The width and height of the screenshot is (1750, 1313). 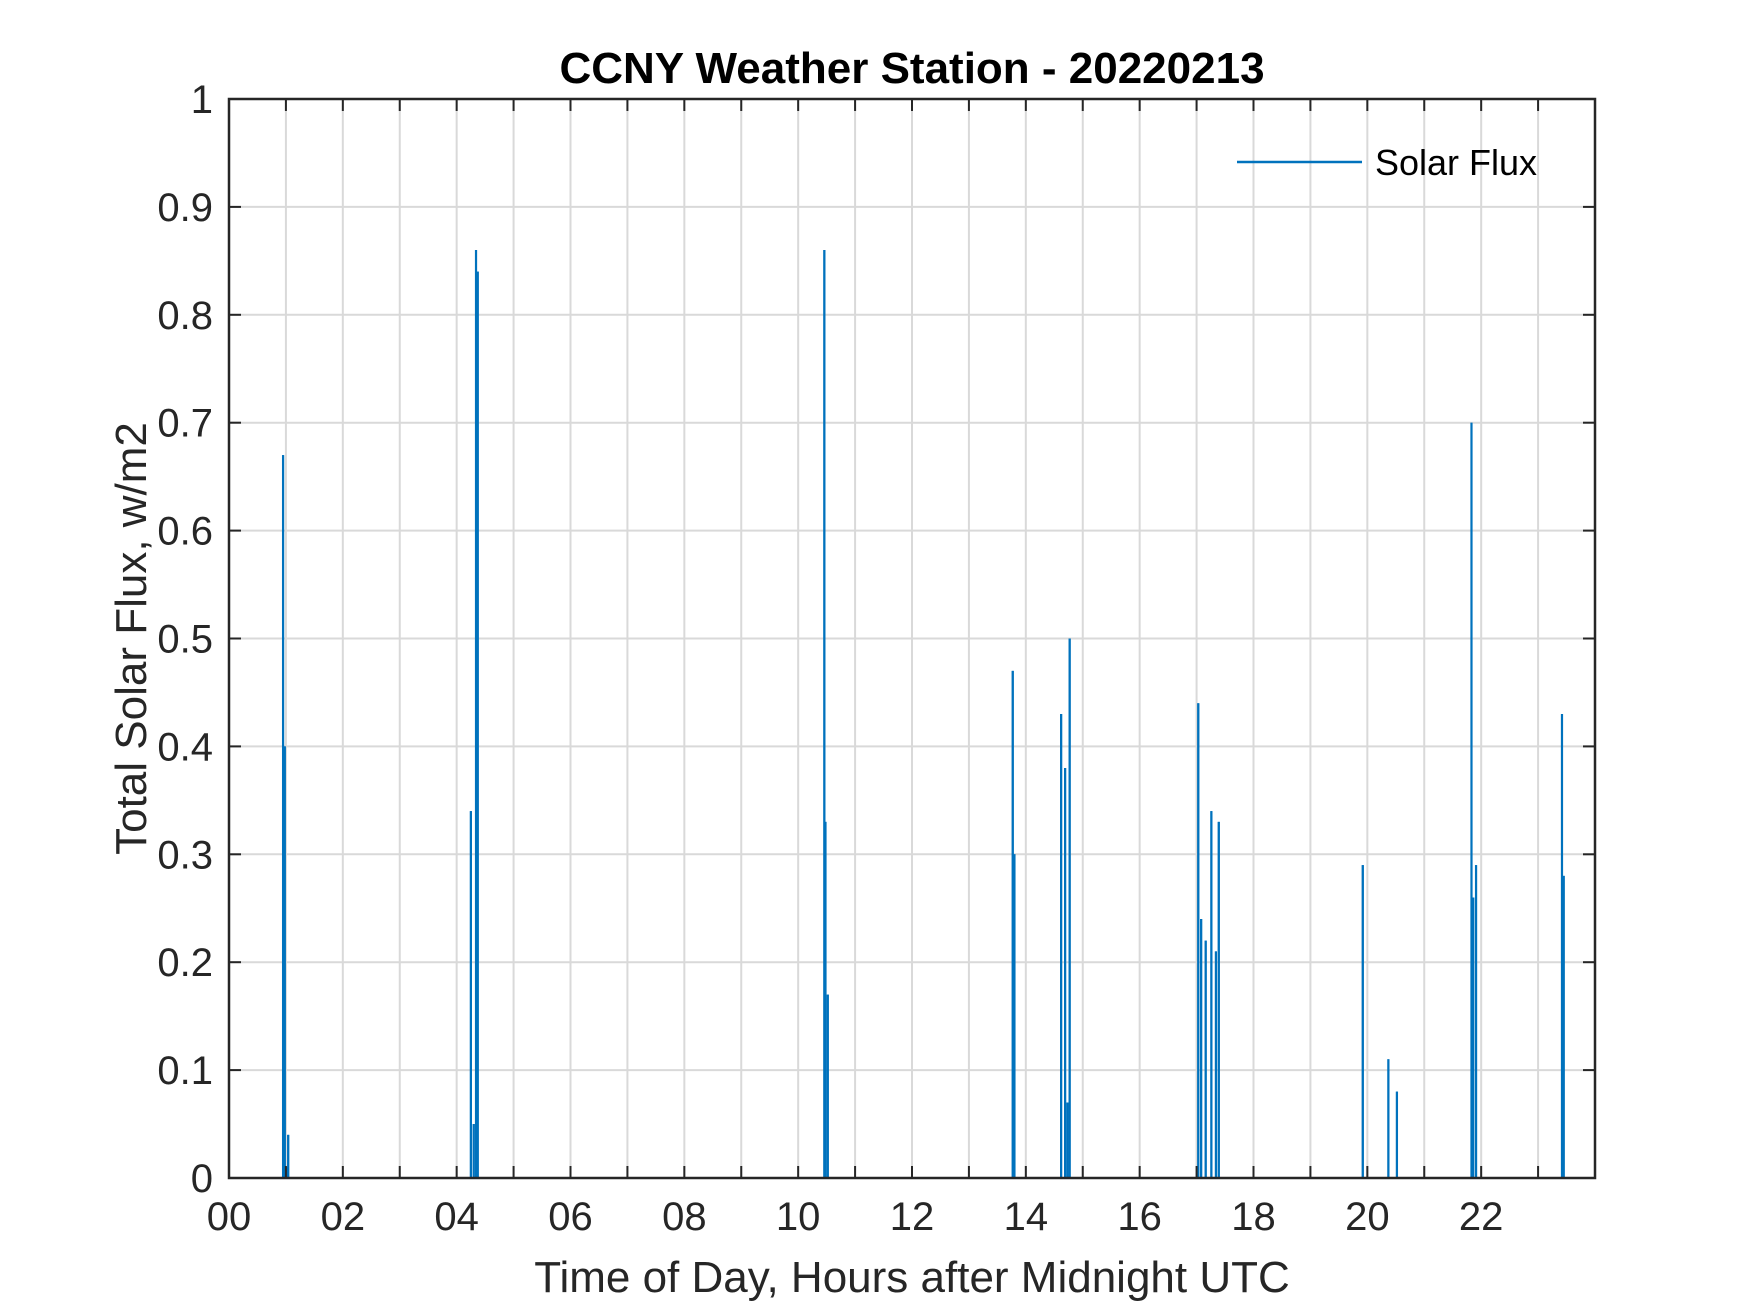 What do you see at coordinates (185, 532) in the screenshot?
I see `y-tick-label: 0.6` at bounding box center [185, 532].